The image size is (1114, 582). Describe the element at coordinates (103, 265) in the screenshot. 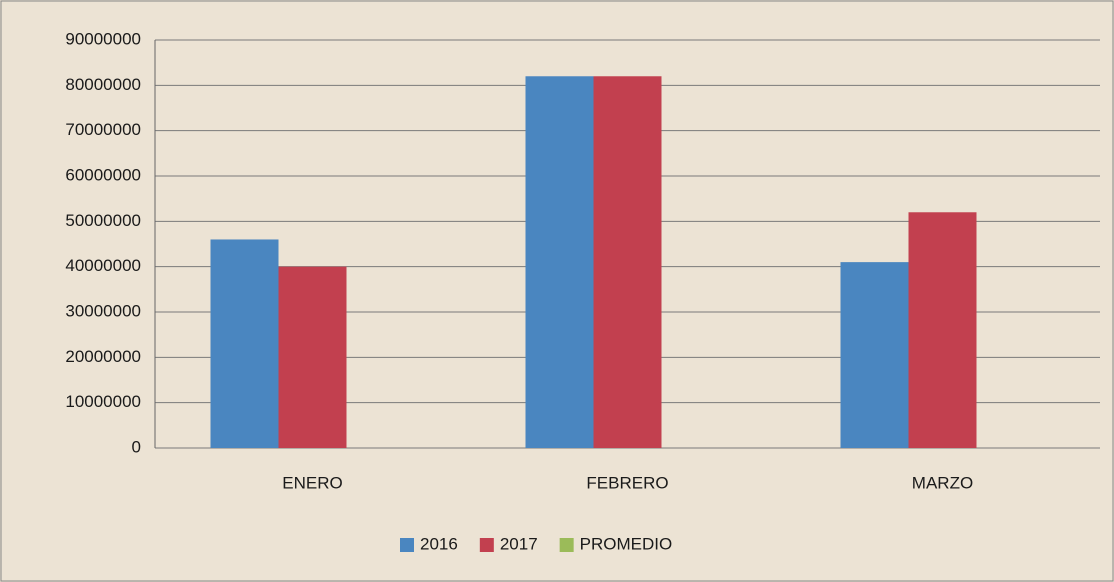

I see `y-tick-label: 40000000` at that location.